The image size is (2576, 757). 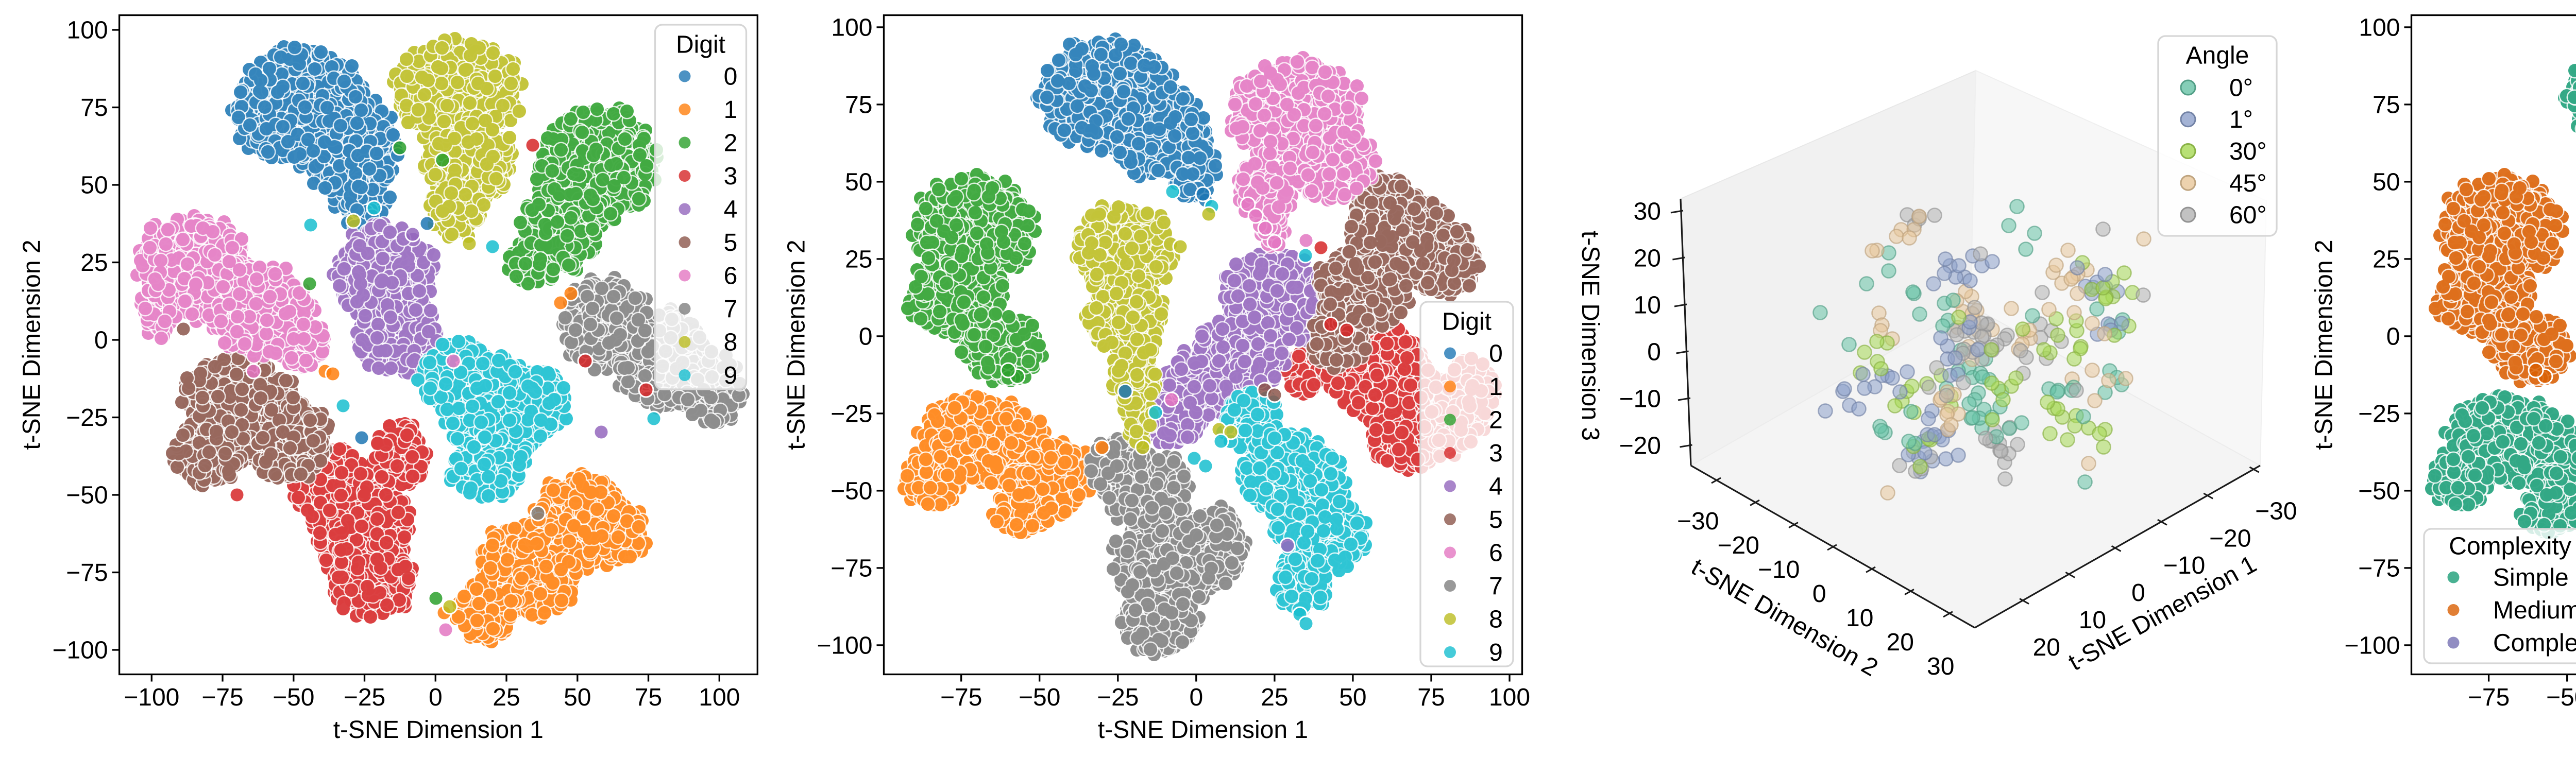 What do you see at coordinates (2534, 643) in the screenshot?
I see `svg-text: Complex` at bounding box center [2534, 643].